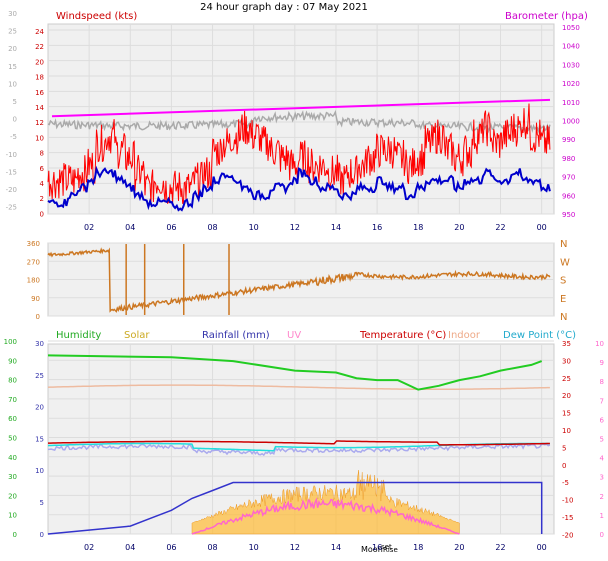 Image resolution: width=608 pixels, height=561 pixels. Describe the element at coordinates (254, 547) in the screenshot. I see `temp-x-tick: 10` at that location.